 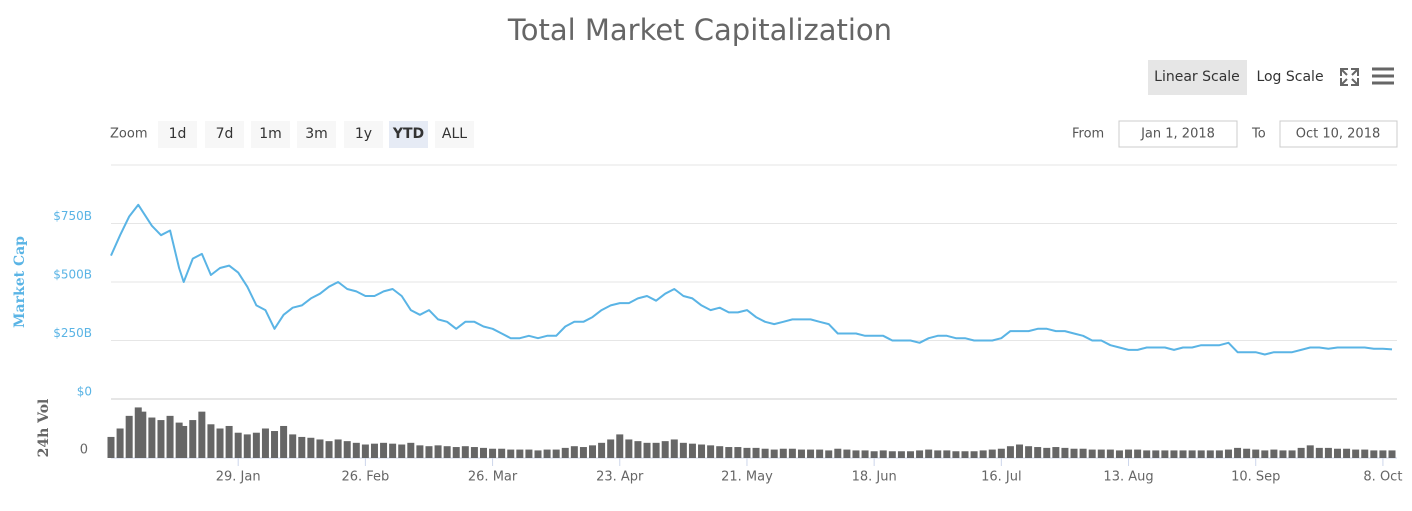 What do you see at coordinates (1255, 477) in the screenshot?
I see `x-tick-label: 10. Sep` at bounding box center [1255, 477].